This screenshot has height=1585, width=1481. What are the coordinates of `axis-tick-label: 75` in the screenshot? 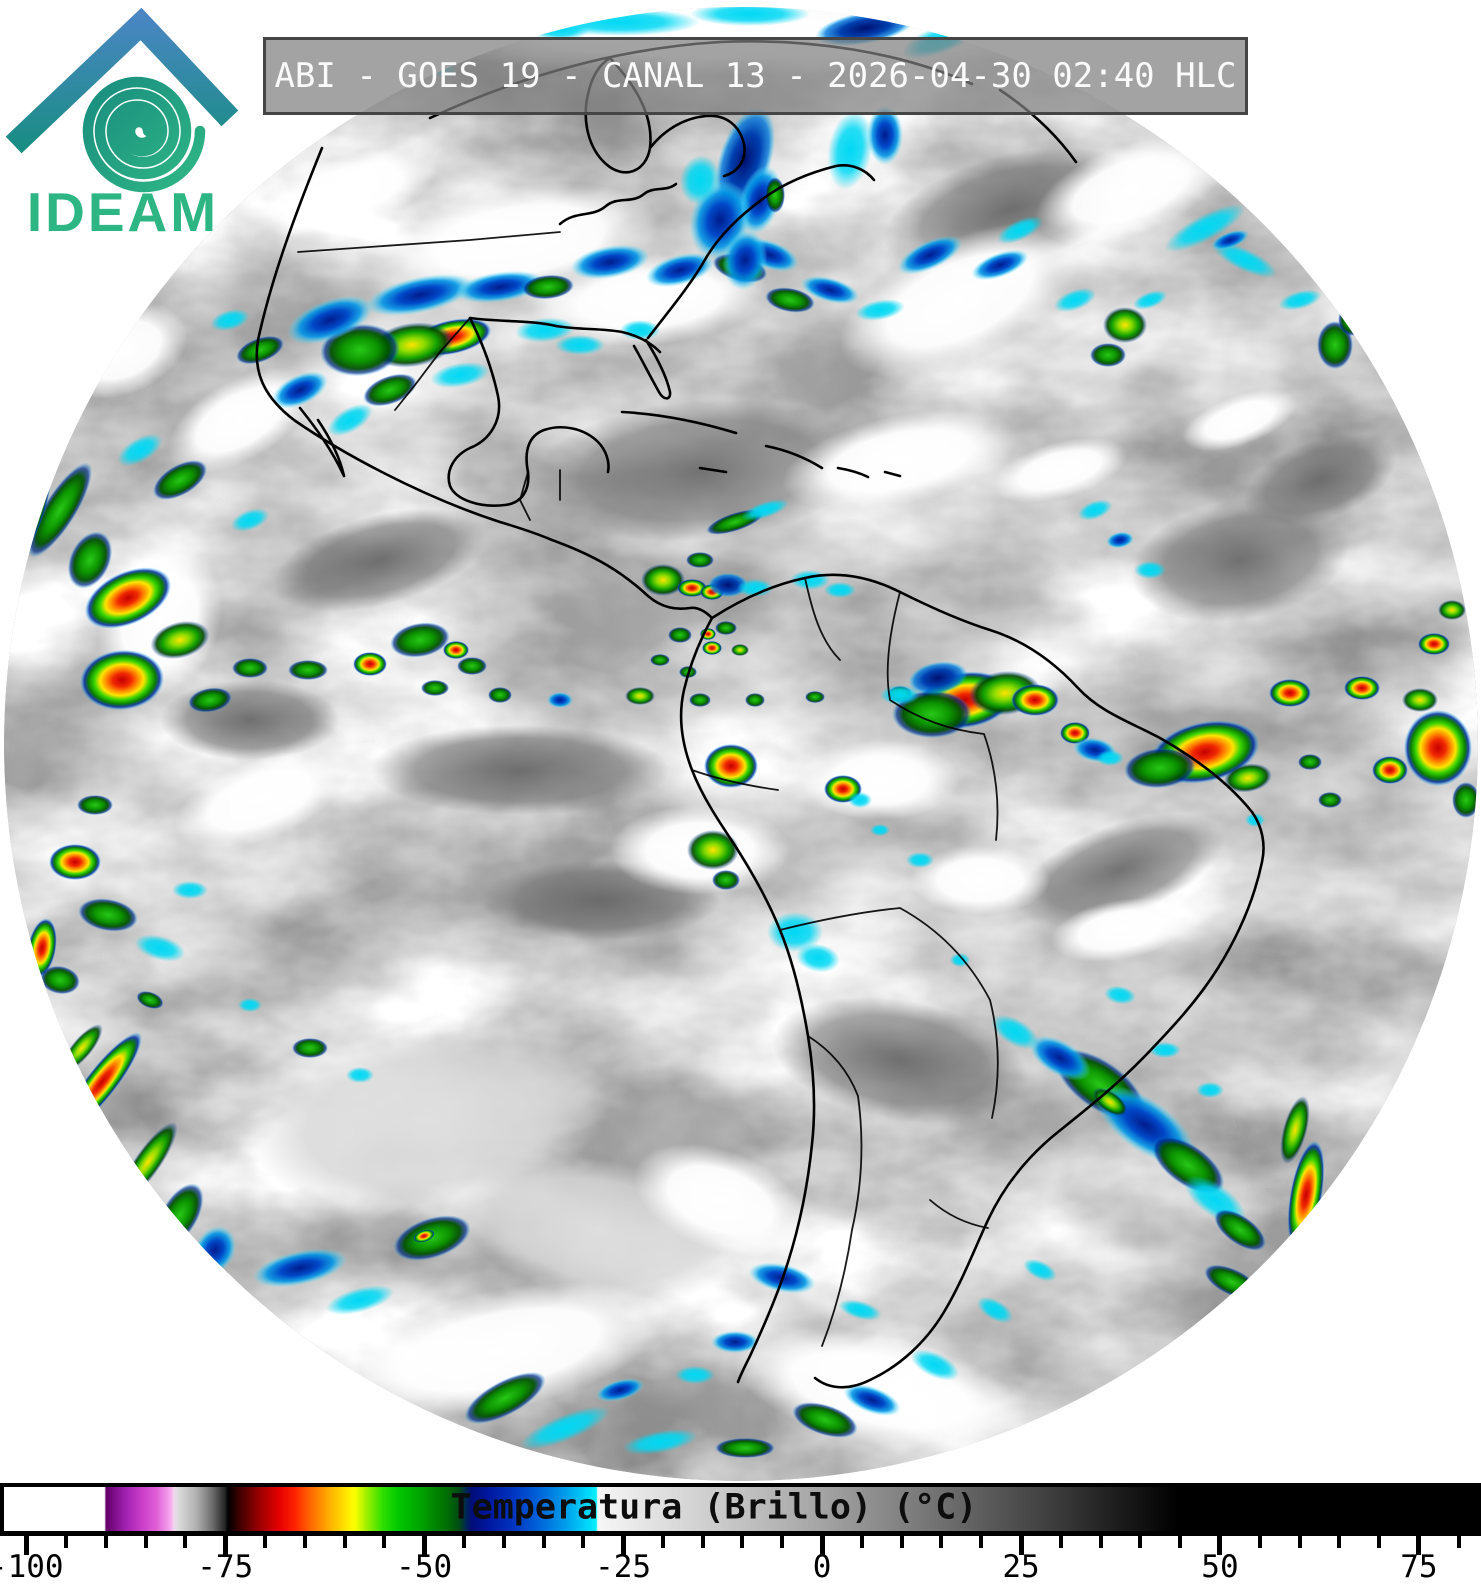 It's located at (1419, 1567).